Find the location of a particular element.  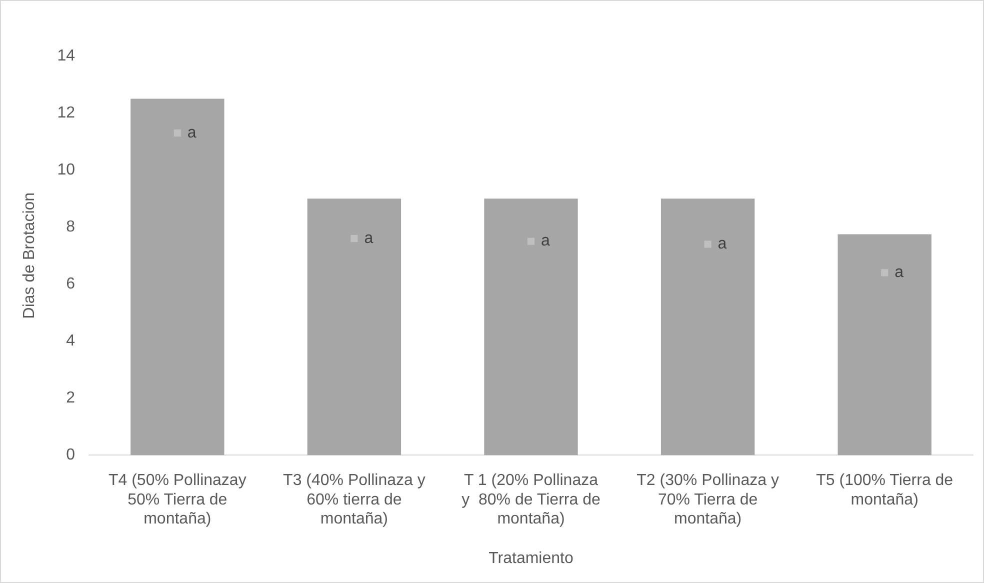

y-axis-title: Dias de Brotacion is located at coordinates (29, 255).